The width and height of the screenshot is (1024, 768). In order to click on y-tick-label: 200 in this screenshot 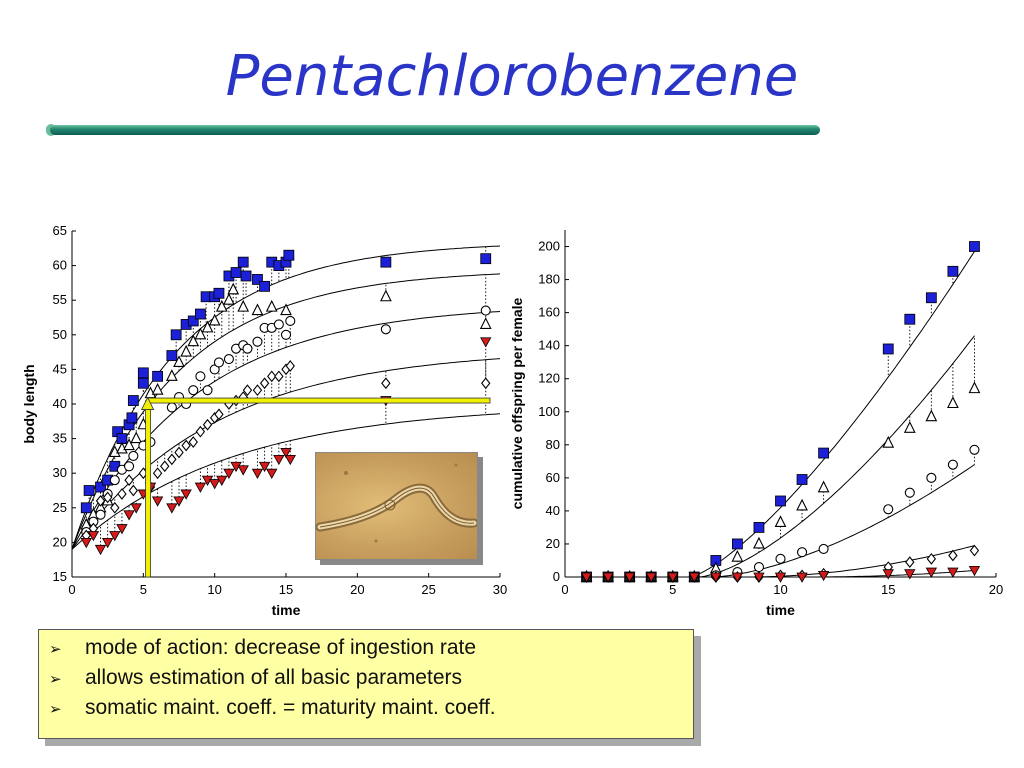, I will do `click(549, 246)`.